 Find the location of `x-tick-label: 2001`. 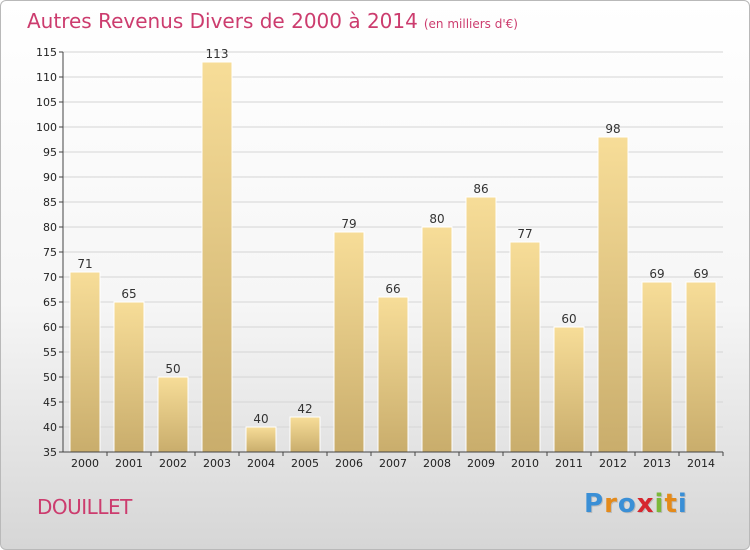

x-tick-label: 2001 is located at coordinates (129, 463).